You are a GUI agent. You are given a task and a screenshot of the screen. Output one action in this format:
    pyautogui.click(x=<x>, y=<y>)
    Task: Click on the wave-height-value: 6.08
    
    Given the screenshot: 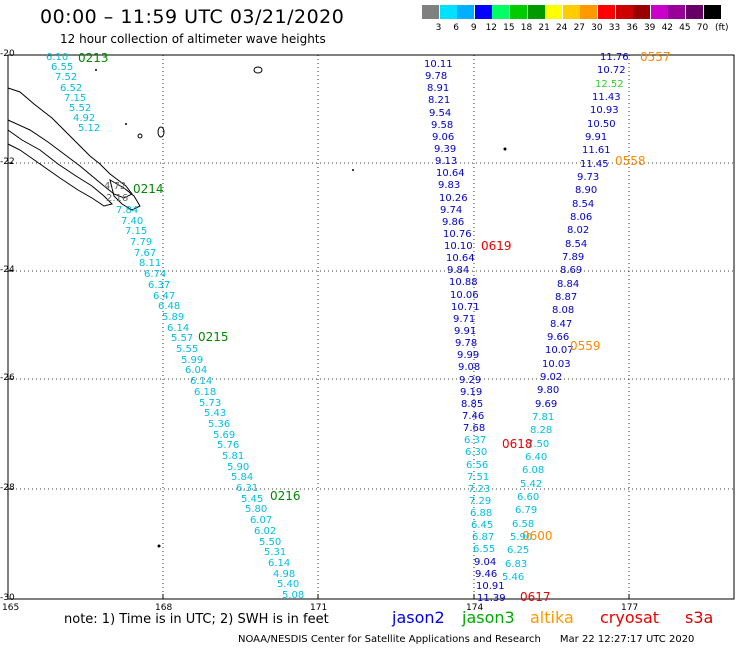 What is the action you would take?
    pyautogui.click(x=533, y=470)
    